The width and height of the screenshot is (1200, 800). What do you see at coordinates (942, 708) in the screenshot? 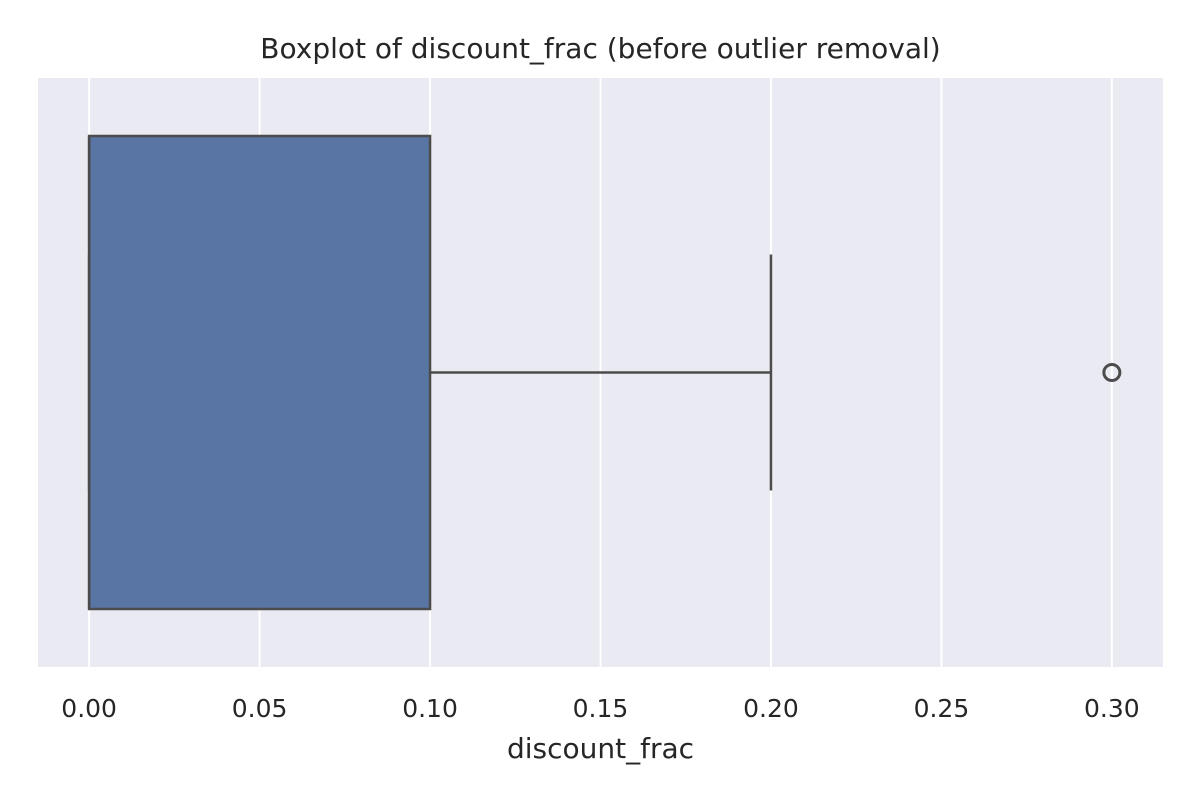
I see `x-tick-label: 0.25` at bounding box center [942, 708].